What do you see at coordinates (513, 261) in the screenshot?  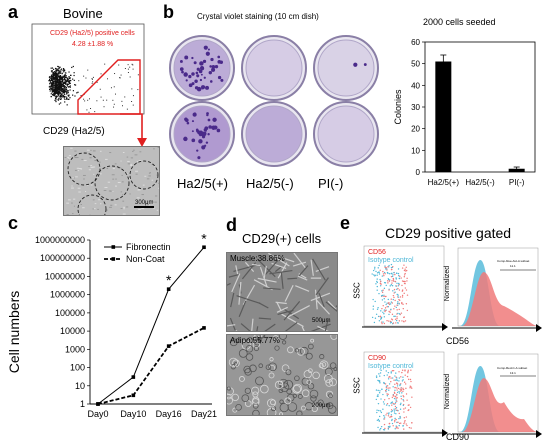 I see `hist-note-1: Comp-blue-AH-A subset` at bounding box center [513, 261].